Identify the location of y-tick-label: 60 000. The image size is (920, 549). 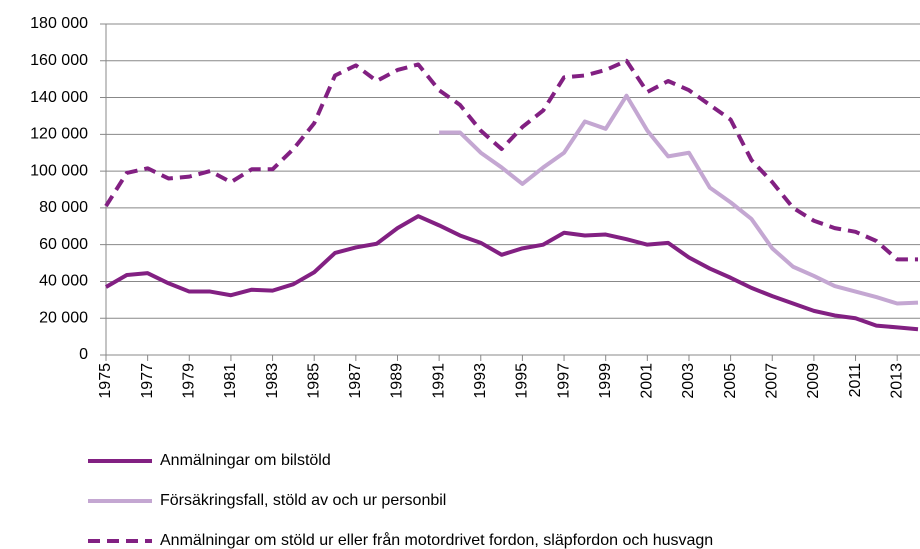
(63, 244).